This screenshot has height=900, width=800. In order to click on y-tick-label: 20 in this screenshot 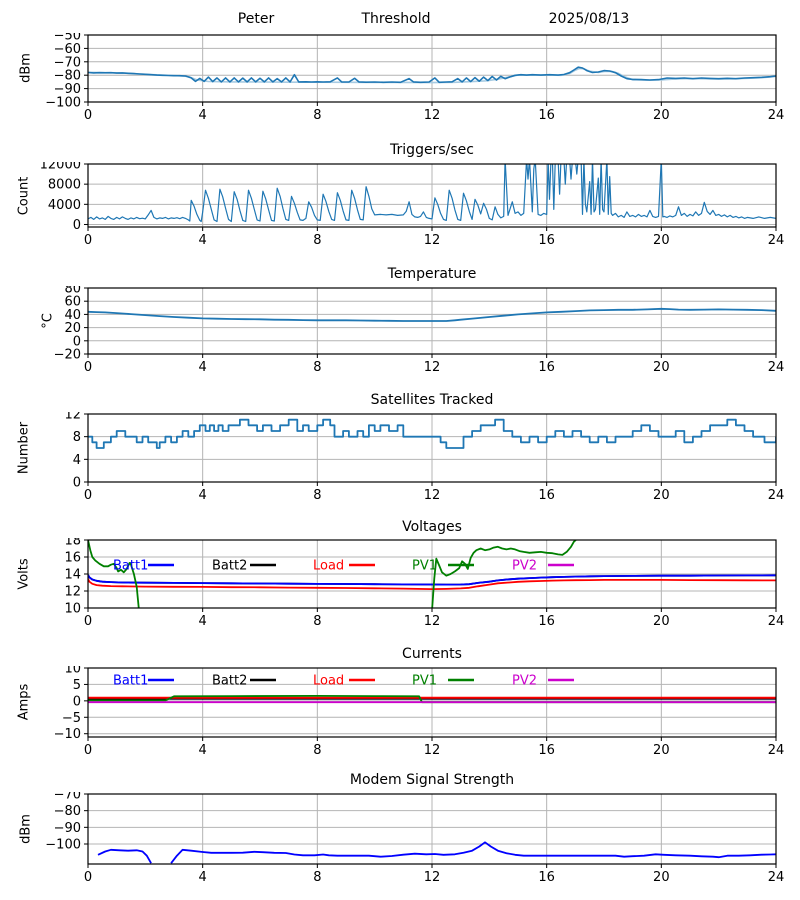, I will do `click(72, 328)`.